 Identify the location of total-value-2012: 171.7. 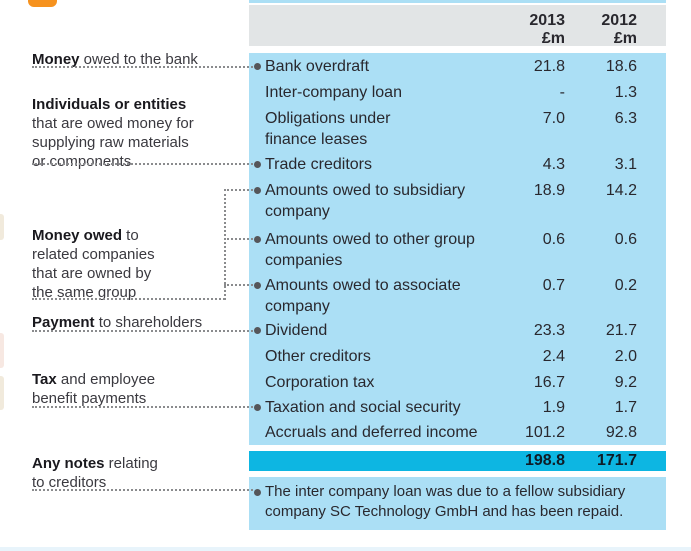
(616, 460).